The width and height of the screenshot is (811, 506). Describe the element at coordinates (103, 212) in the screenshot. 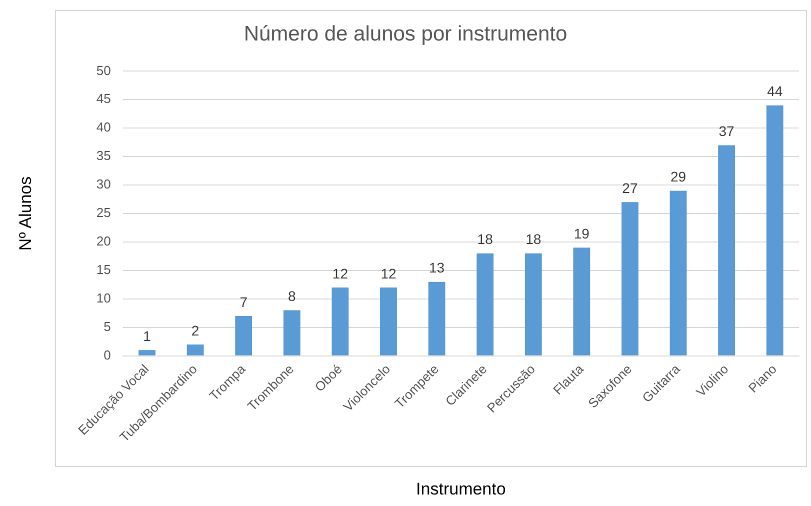

I see `y-tick-label: 25` at that location.